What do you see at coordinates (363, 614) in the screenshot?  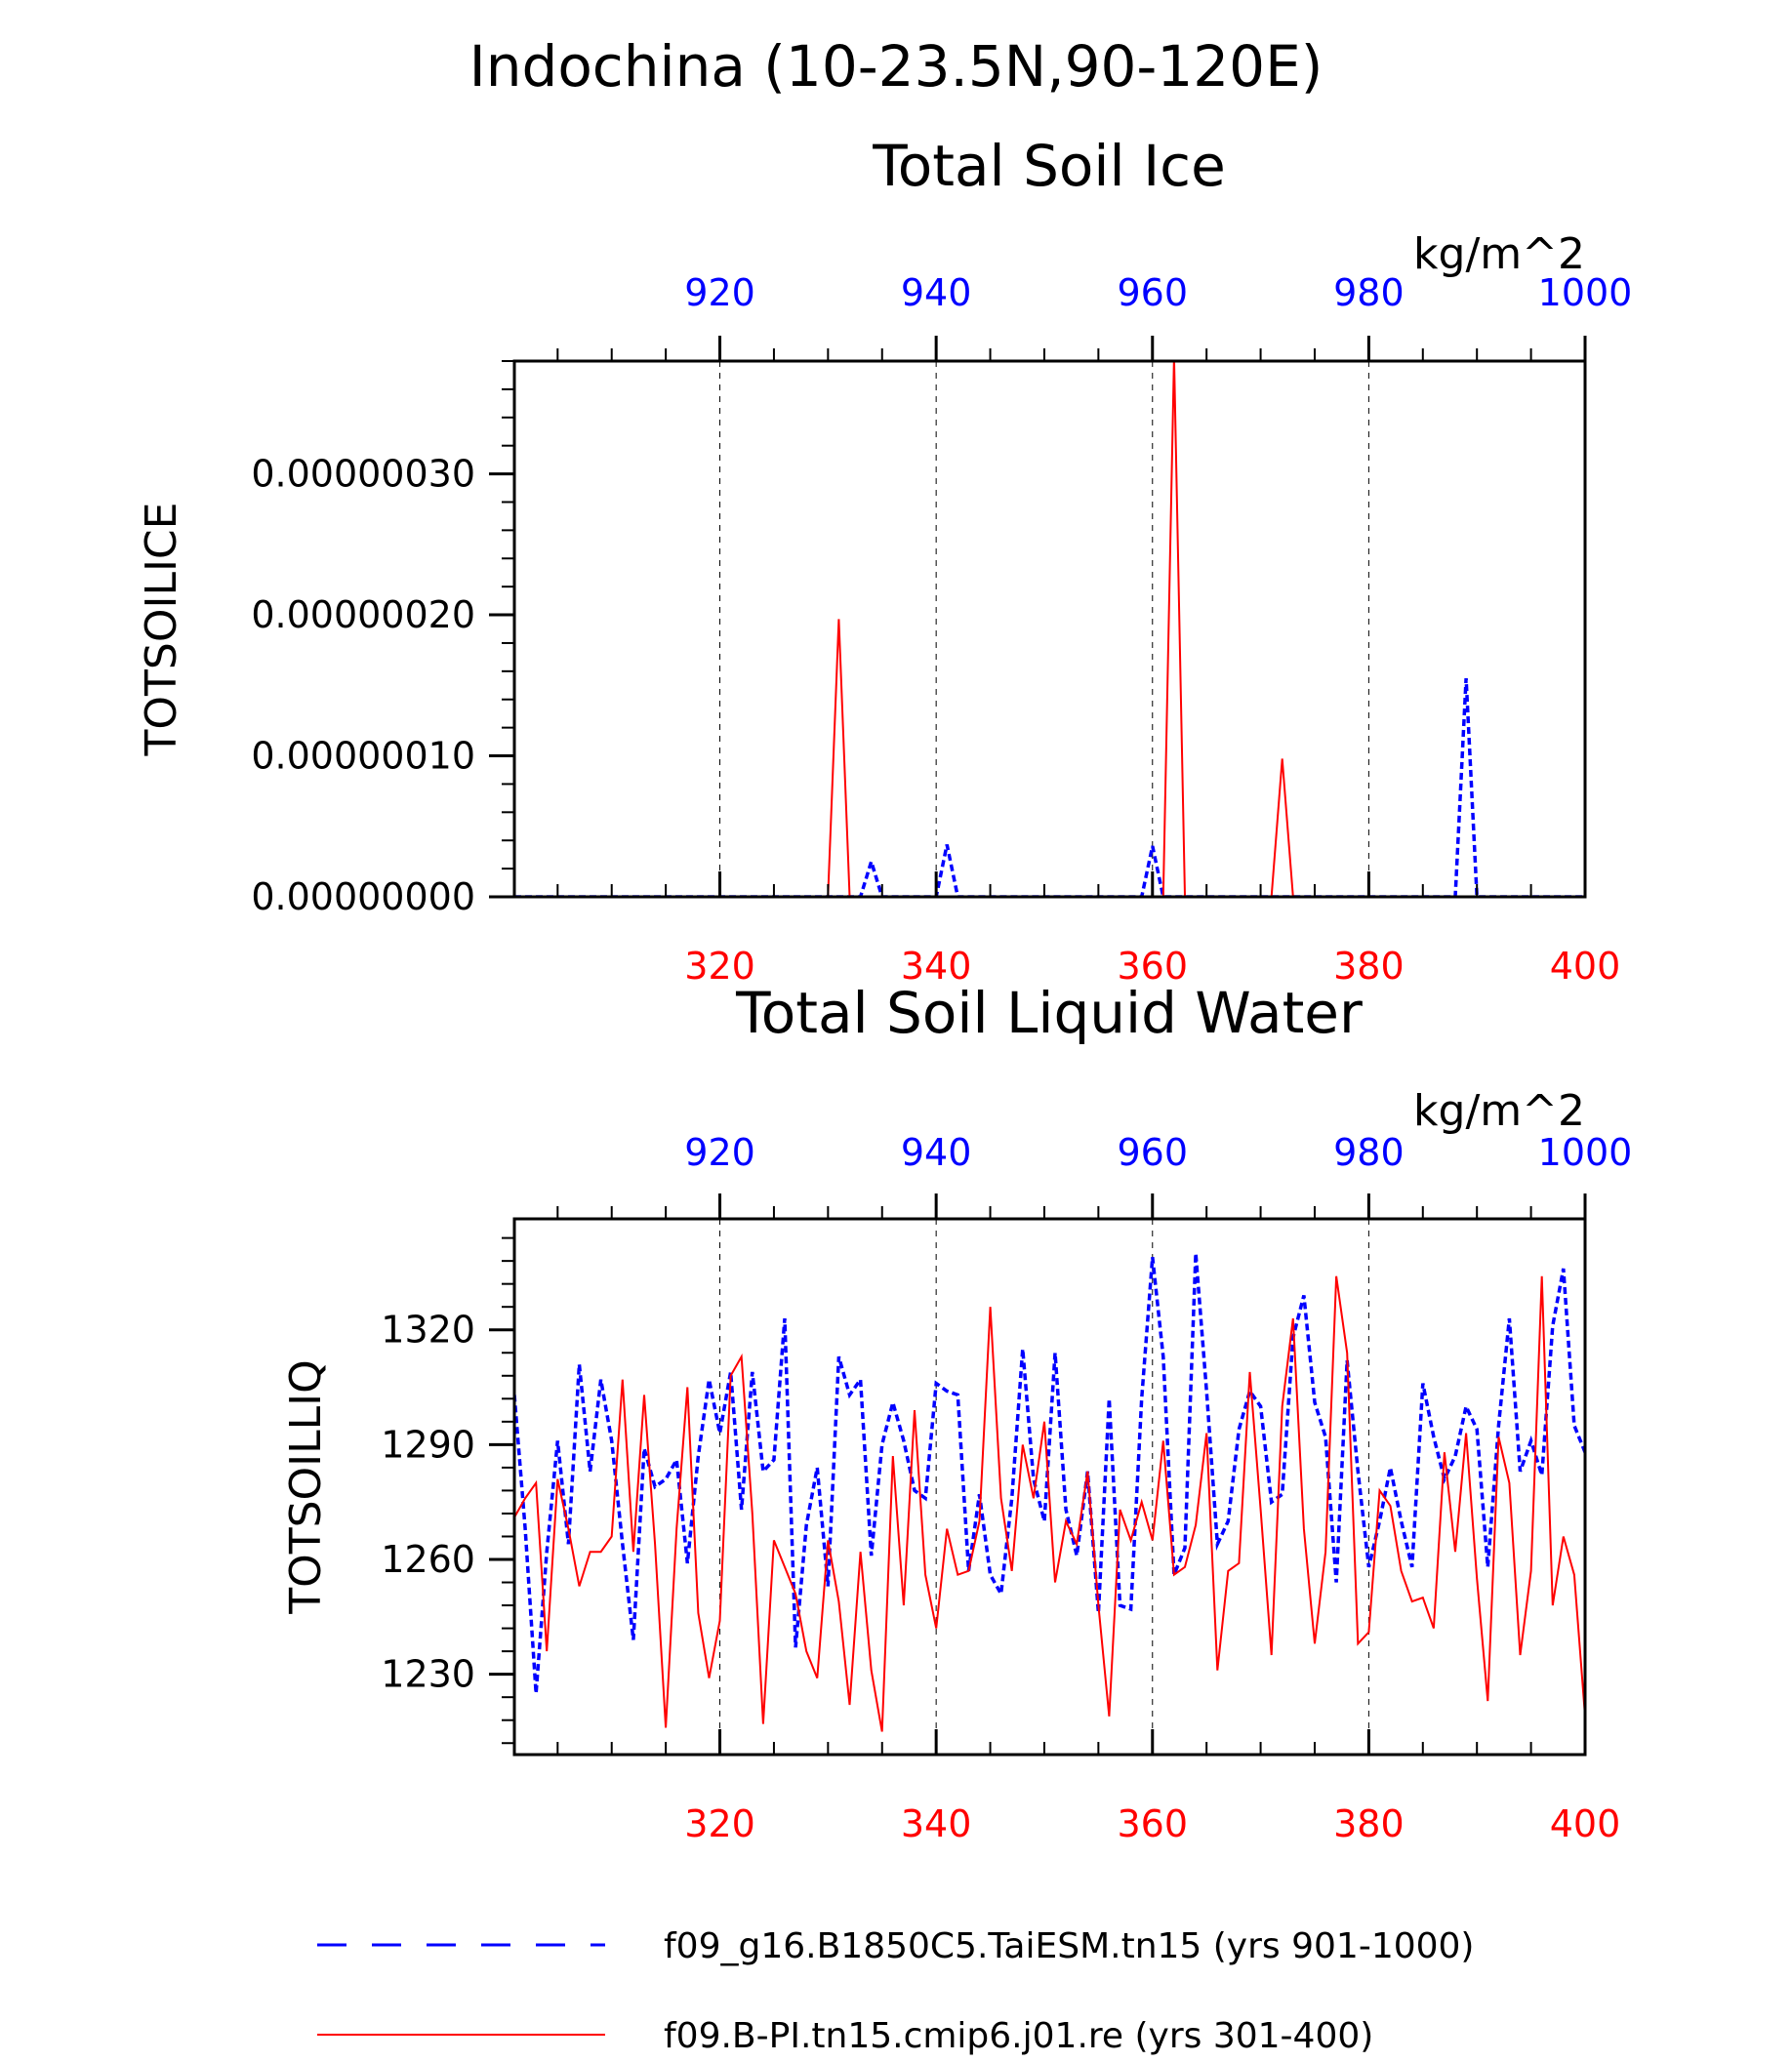 I see `y-tick-label: 0.00000020` at bounding box center [363, 614].